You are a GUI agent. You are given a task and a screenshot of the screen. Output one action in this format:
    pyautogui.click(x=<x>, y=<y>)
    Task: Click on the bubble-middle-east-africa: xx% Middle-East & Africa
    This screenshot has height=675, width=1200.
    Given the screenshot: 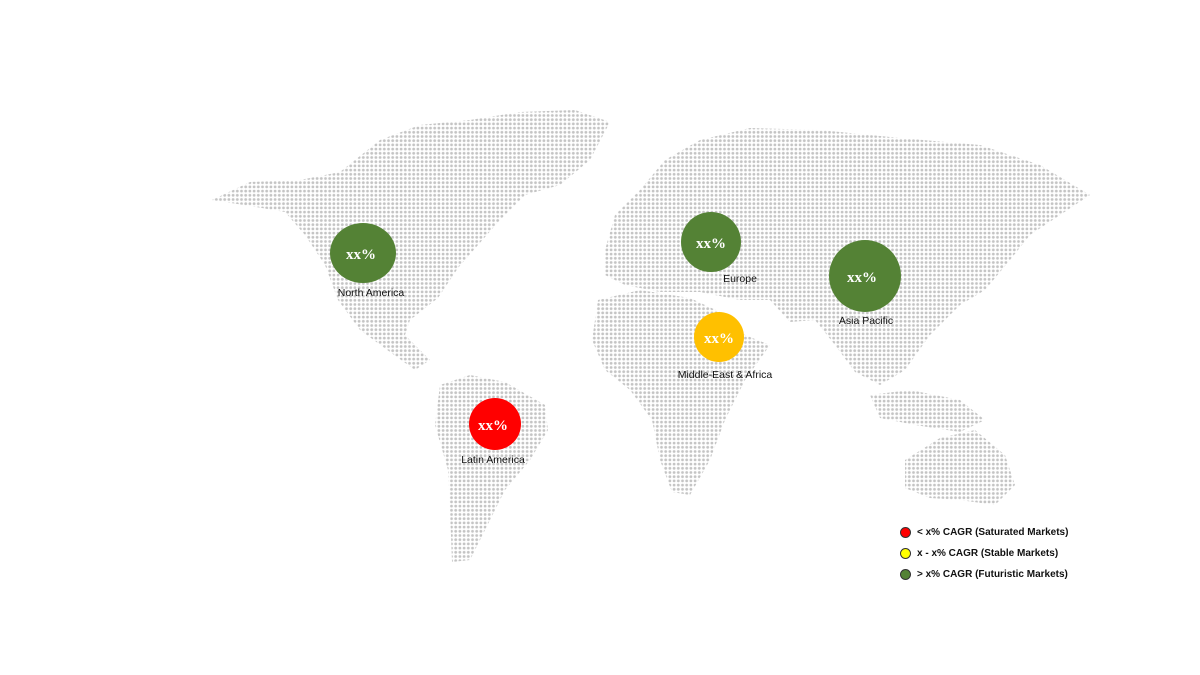 What is the action you would take?
    pyautogui.click(x=725, y=346)
    